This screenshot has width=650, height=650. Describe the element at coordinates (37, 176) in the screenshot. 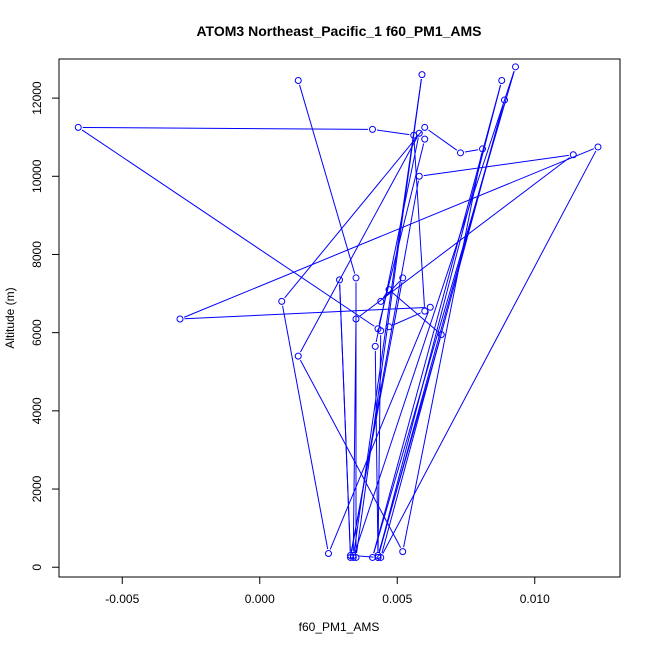

I see `y-tick-label: 10000` at that location.